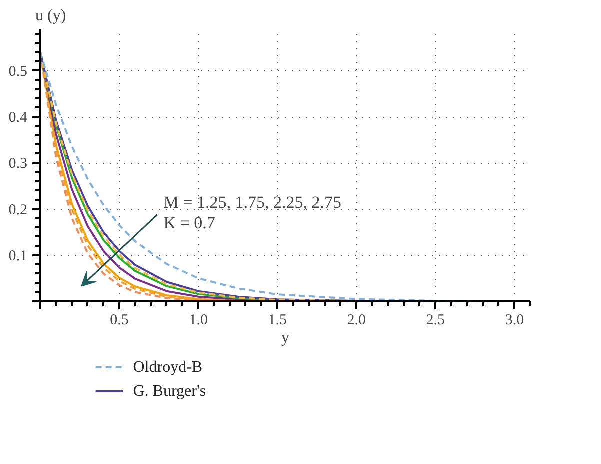 This screenshot has width=601, height=464. I want to click on y-tick-label: 0.4, so click(18, 118).